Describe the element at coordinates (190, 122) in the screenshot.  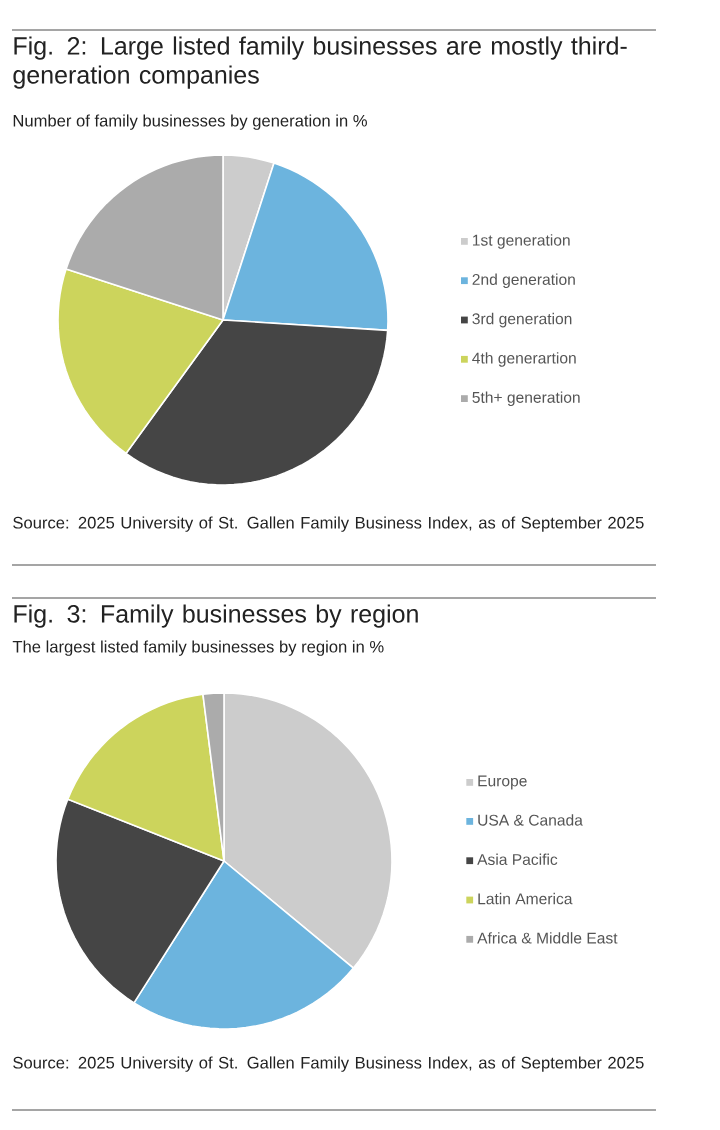
I see `chart-subtitle: Number of family businesses by generation in %` at that location.